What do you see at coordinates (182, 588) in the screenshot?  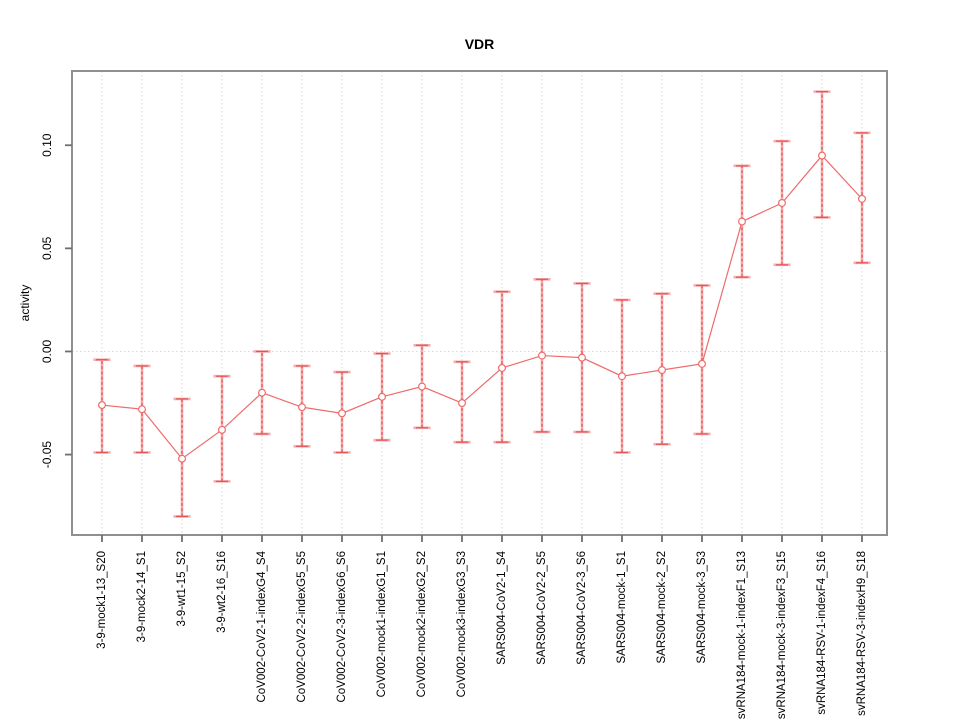 I see `x-tick-label: 3-9-wt1-15_S2` at bounding box center [182, 588].